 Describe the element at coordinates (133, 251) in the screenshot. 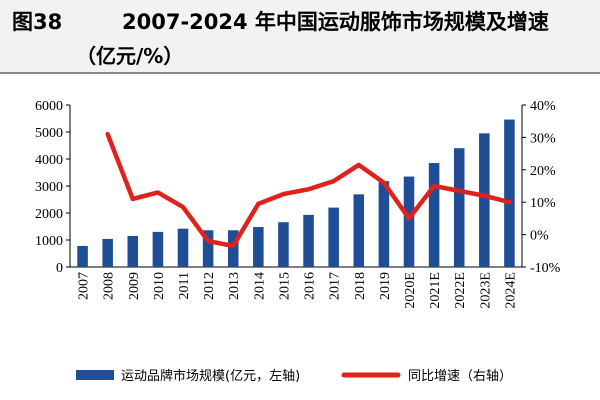

I see `bar-2009` at that location.